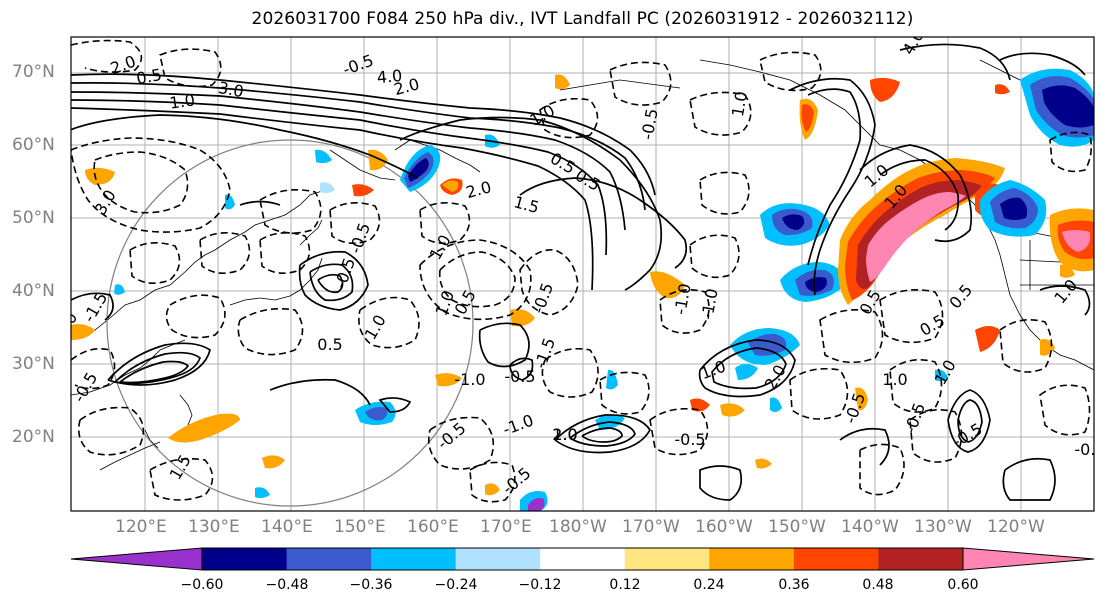 The width and height of the screenshot is (1105, 604). Describe the element at coordinates (33, 145) in the screenshot. I see `lat-label-60n: 60°N` at that location.